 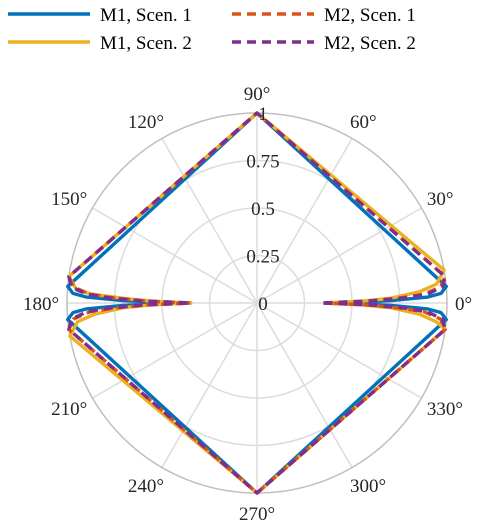 What do you see at coordinates (69, 199) in the screenshot?
I see `theta-tick-label: 150°` at bounding box center [69, 199].